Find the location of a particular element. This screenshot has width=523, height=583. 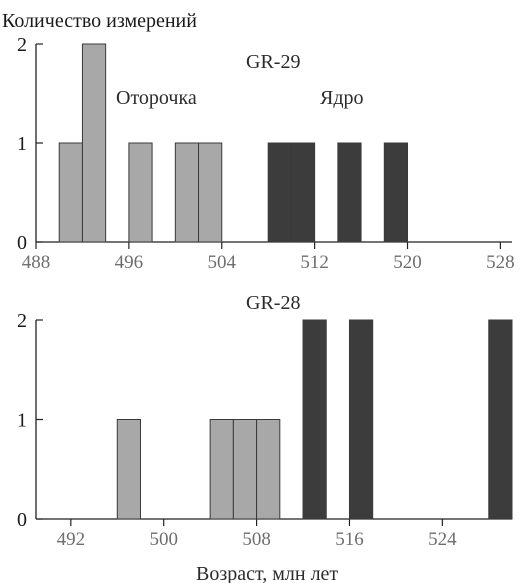

y-axis-title: Количество измерений is located at coordinates (99, 21).